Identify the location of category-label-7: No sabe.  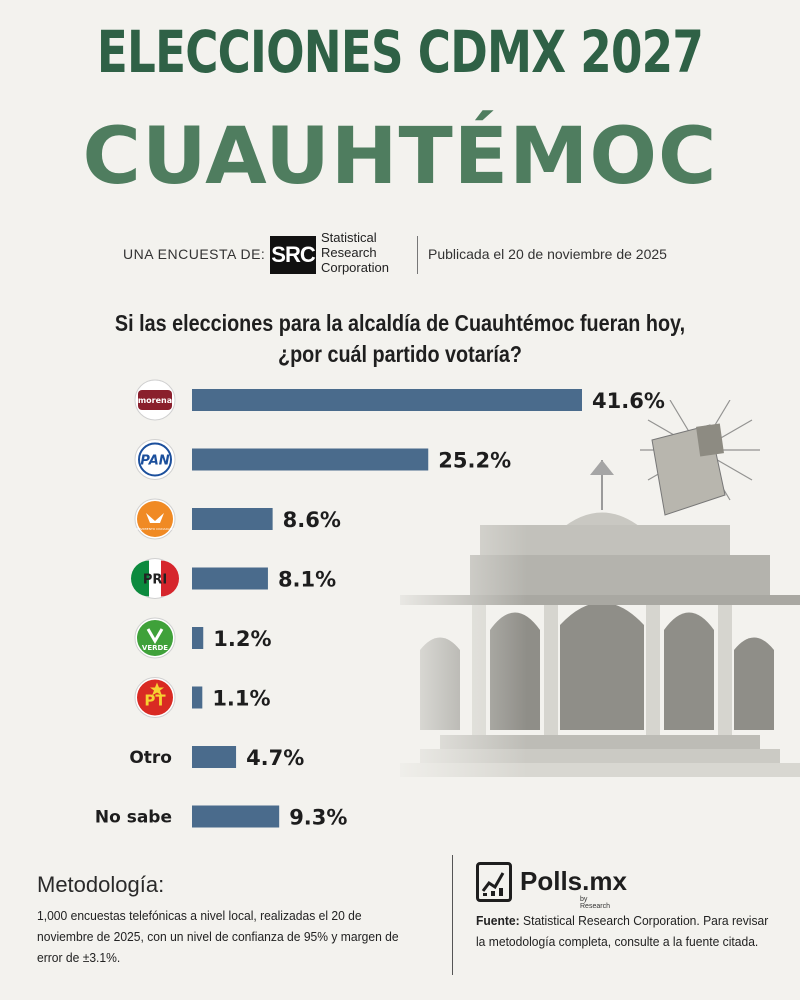
(133, 818).